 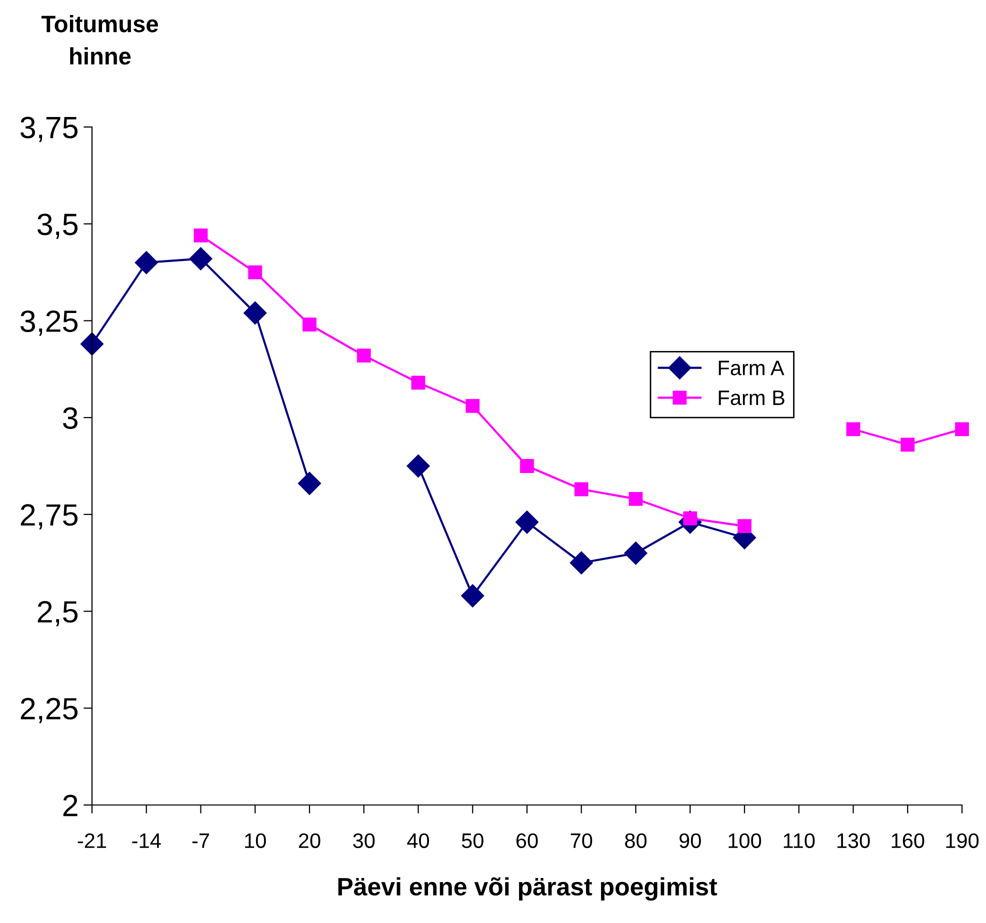 What do you see at coordinates (255, 840) in the screenshot?
I see `x-tick-label: 10` at bounding box center [255, 840].